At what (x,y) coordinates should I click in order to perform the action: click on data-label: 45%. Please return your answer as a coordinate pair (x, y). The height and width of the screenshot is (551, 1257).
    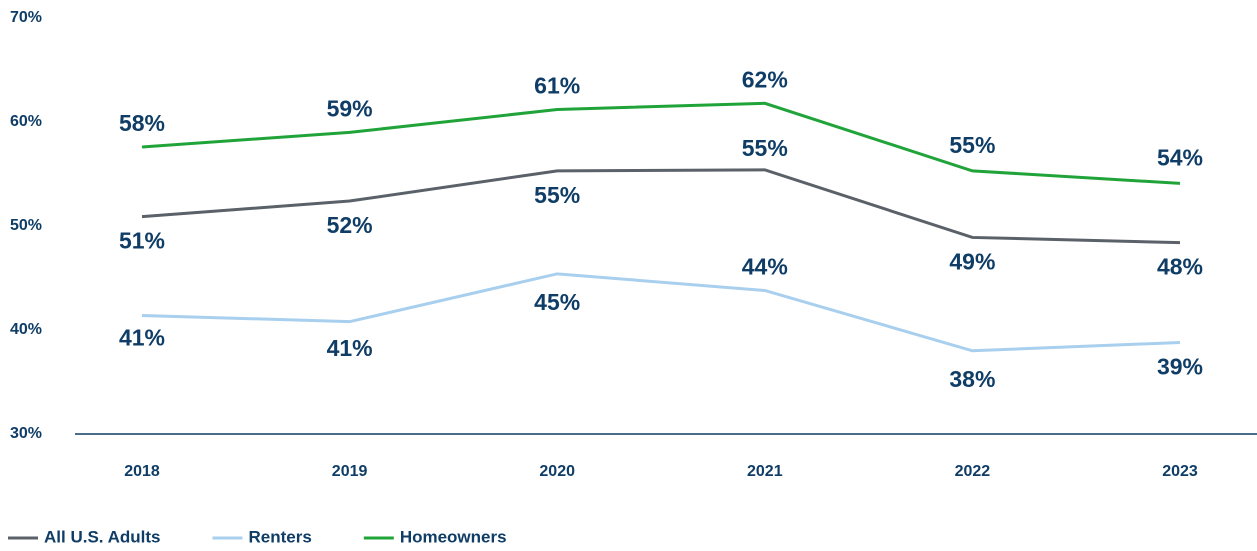
    Looking at the image, I should click on (557, 302).